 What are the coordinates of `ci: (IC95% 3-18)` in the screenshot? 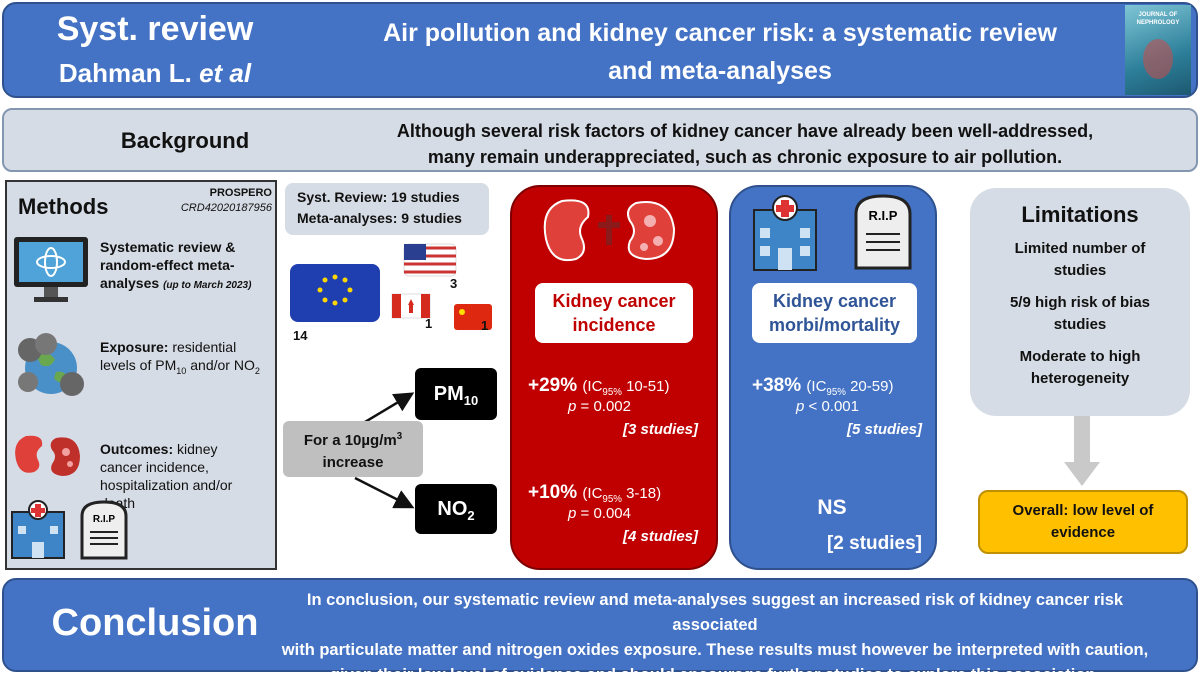 It's located at (622, 495).